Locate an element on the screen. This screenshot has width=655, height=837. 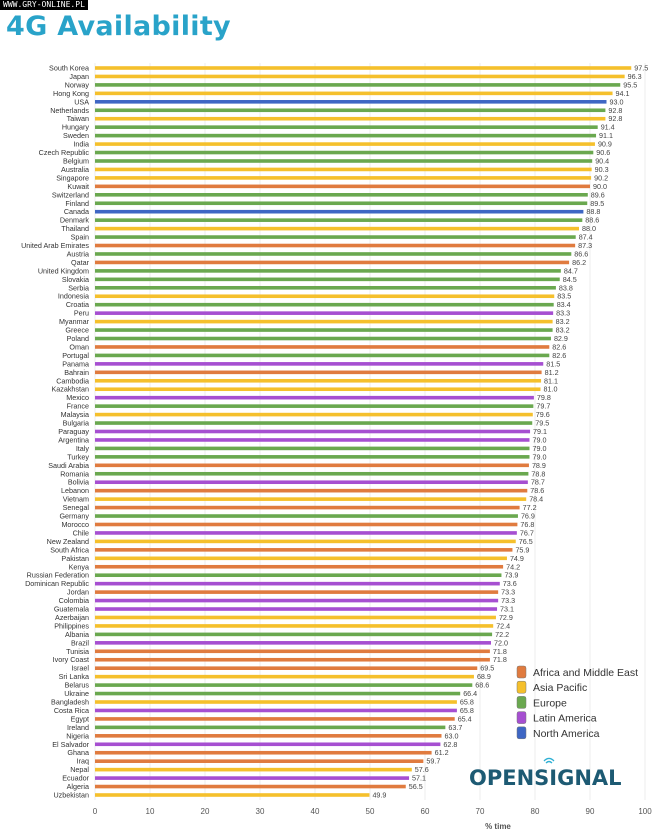
legend-label: North America is located at coordinates (566, 734).